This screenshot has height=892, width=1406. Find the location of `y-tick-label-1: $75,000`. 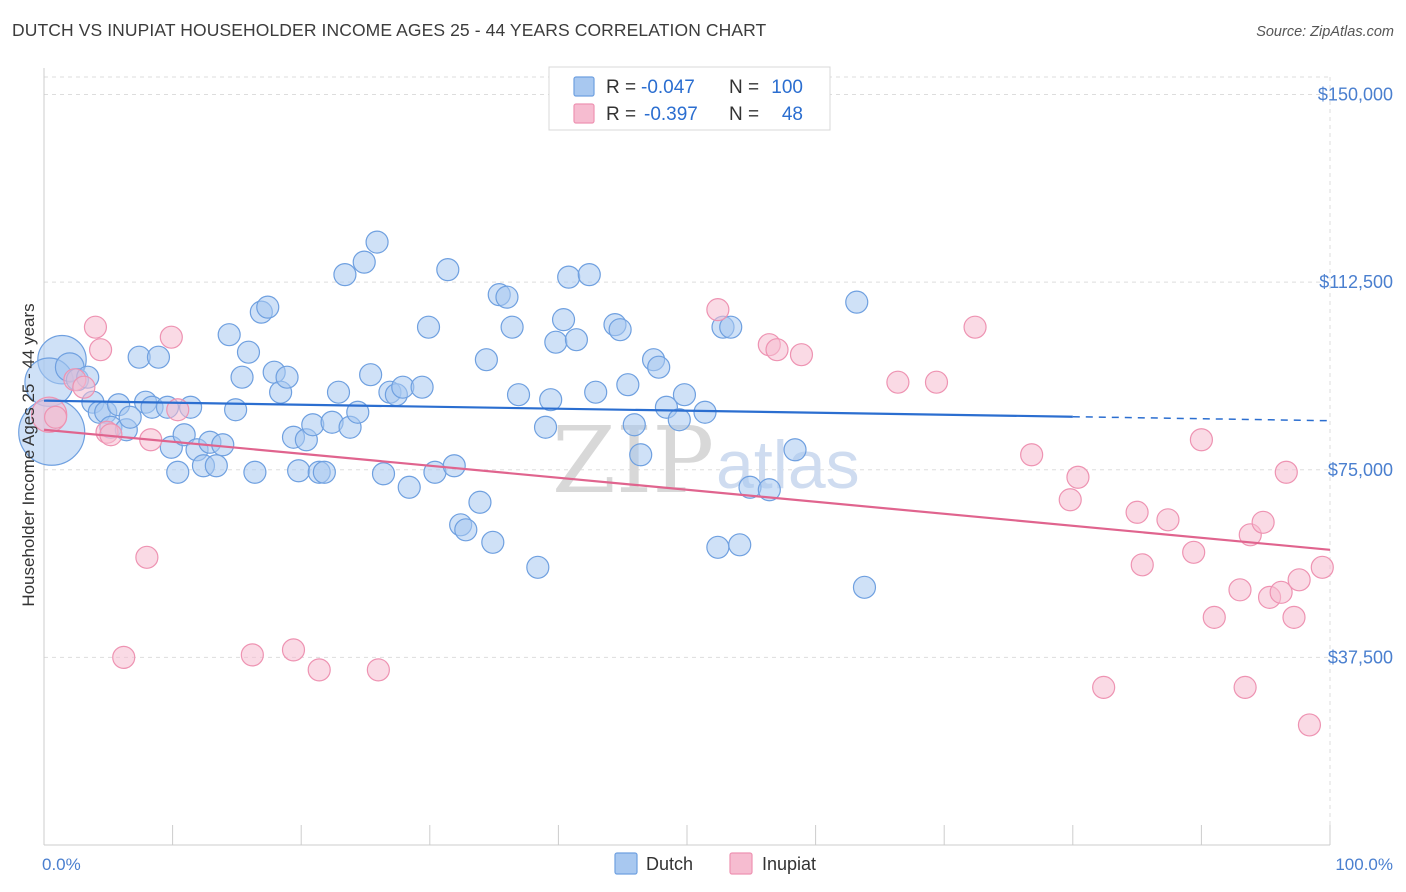

y-tick-label-1: $75,000 is located at coordinates (1360, 470).